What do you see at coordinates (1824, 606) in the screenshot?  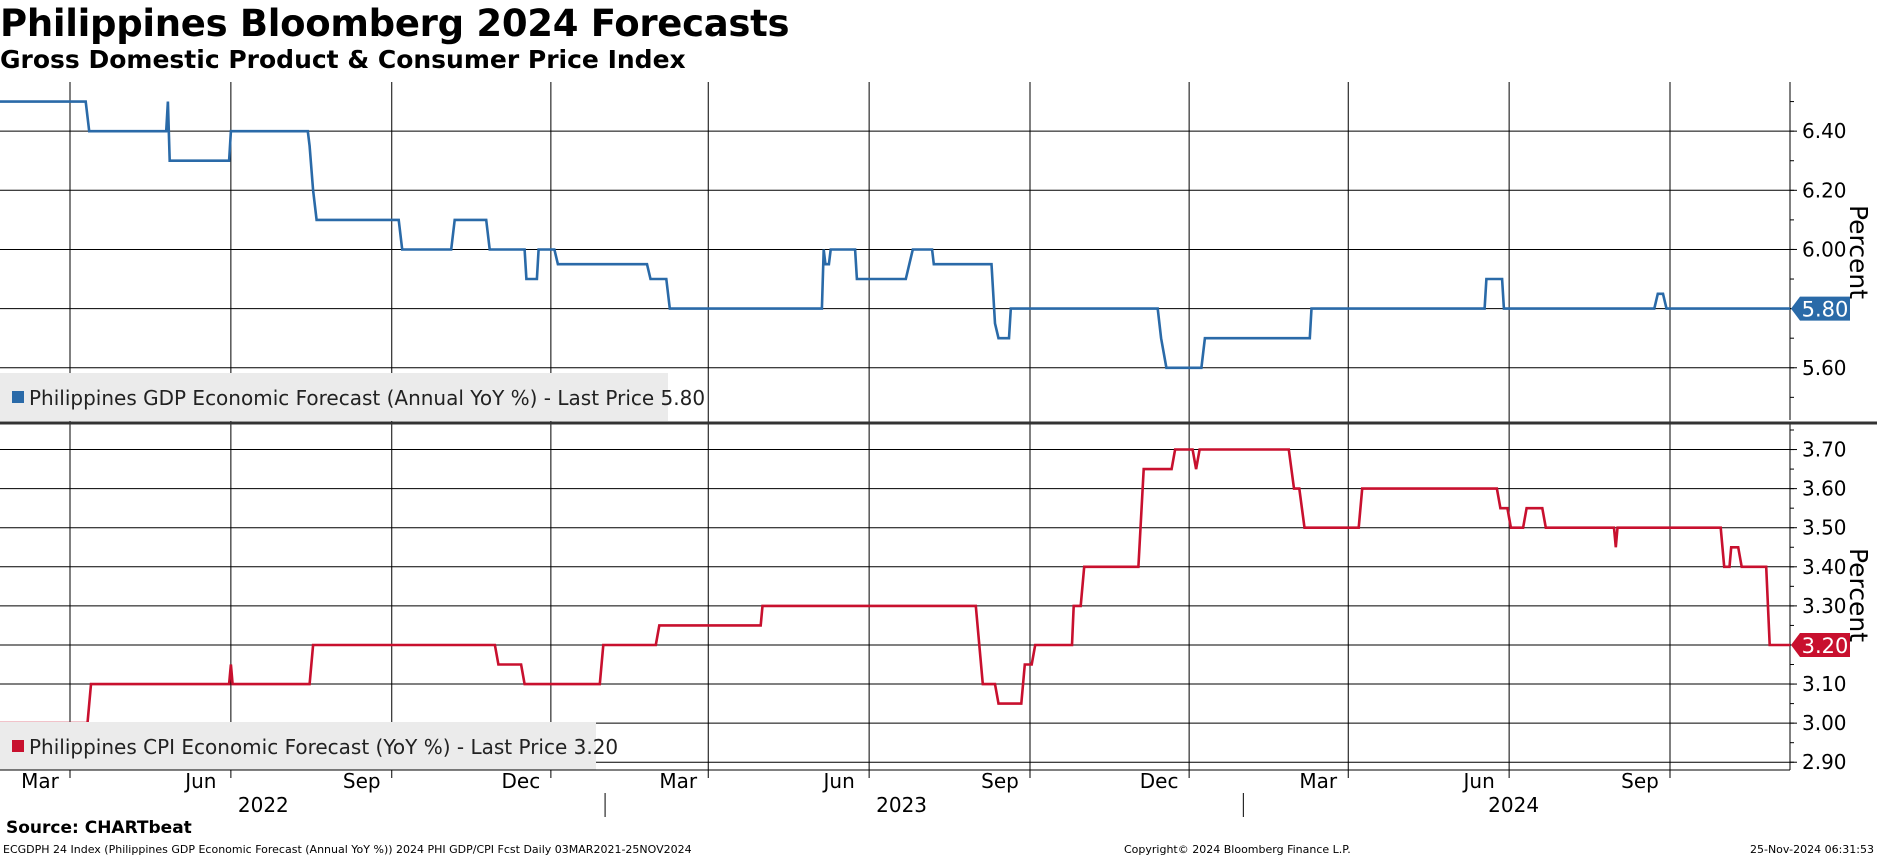 I see `y-tick-label: 3.30` at bounding box center [1824, 606].